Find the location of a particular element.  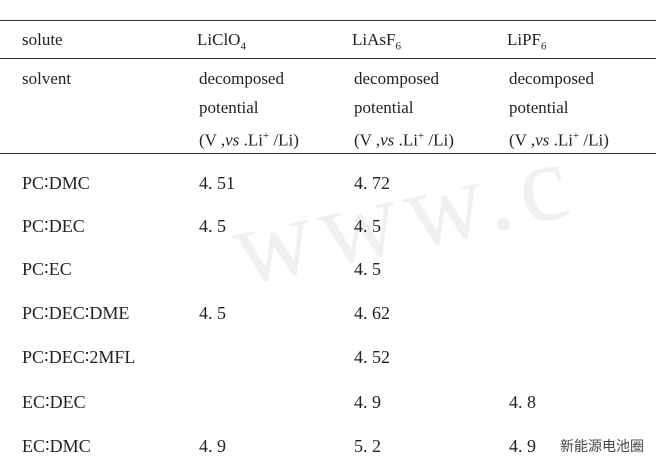

potential-value: 4. 8 is located at coordinates (522, 402).